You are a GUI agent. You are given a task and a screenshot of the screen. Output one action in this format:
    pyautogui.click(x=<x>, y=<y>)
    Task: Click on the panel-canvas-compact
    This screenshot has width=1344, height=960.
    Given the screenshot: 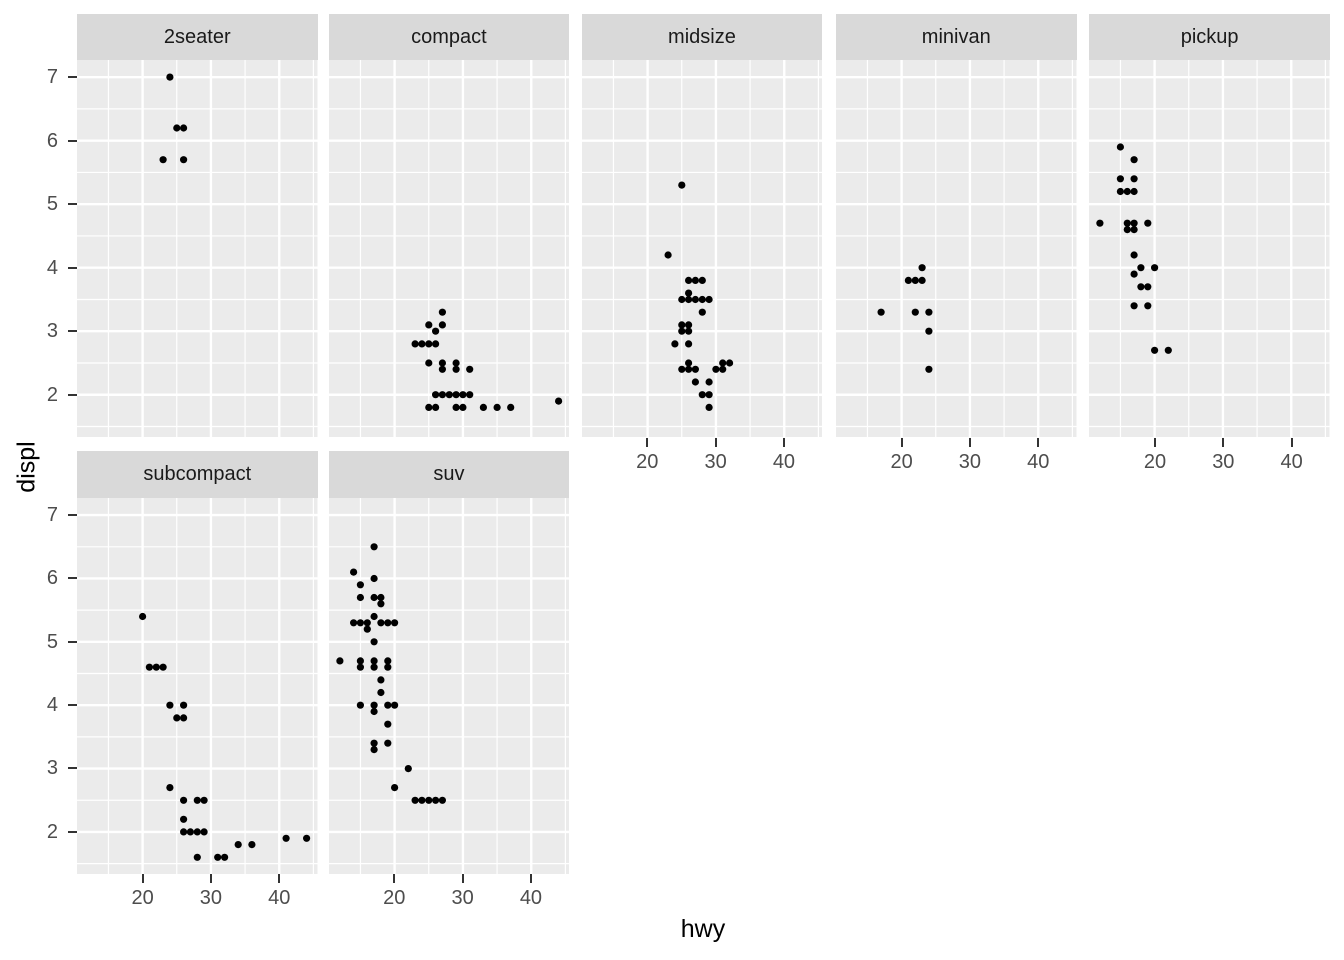 What is the action you would take?
    pyautogui.click(x=449, y=249)
    